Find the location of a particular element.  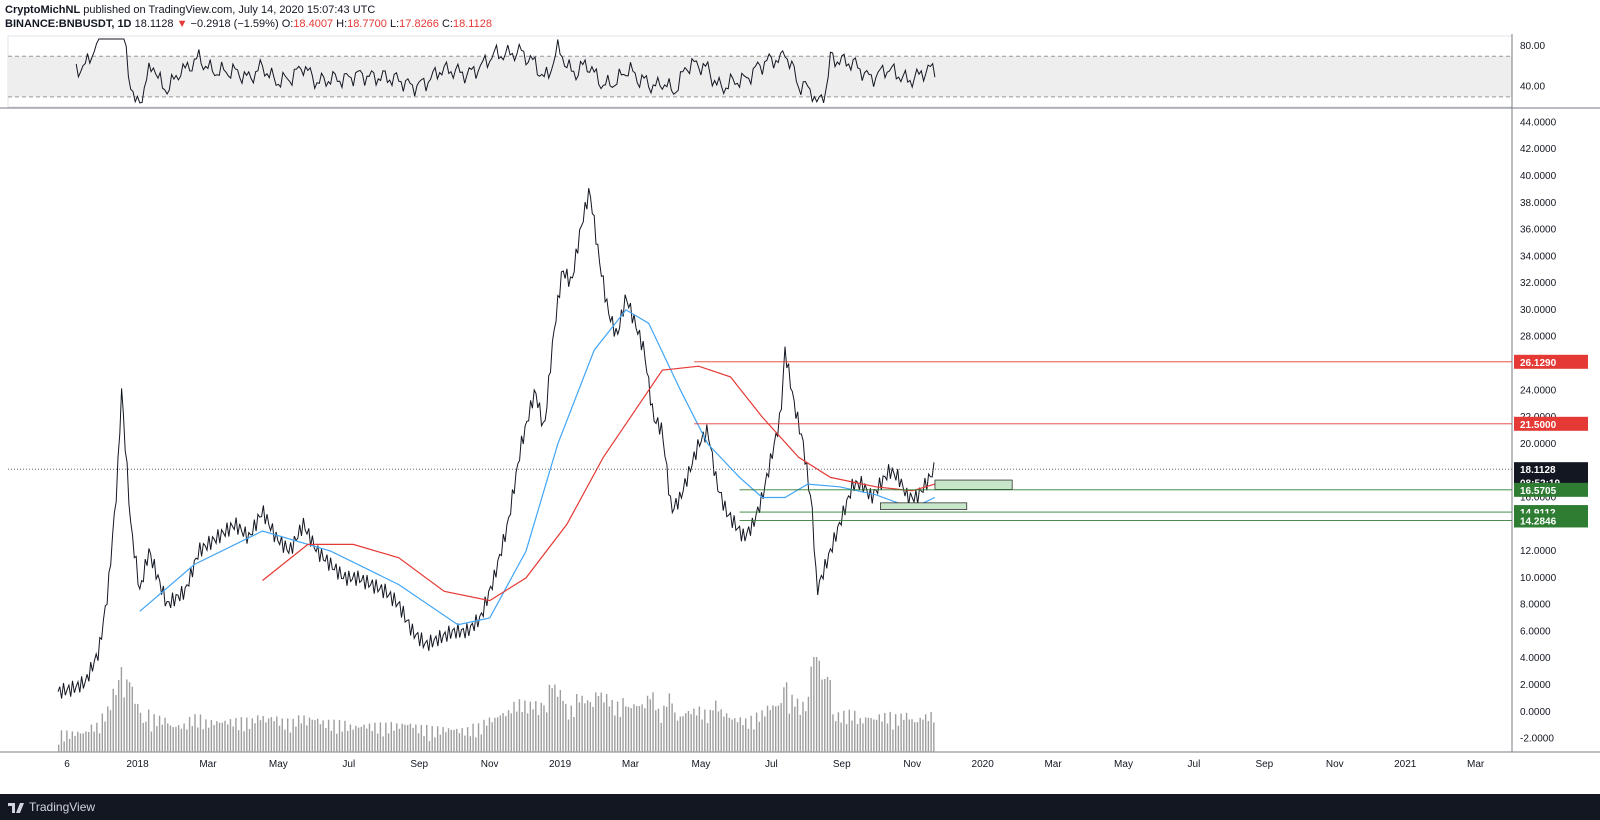

price-tick-label: 8.0000 is located at coordinates (1535, 605).